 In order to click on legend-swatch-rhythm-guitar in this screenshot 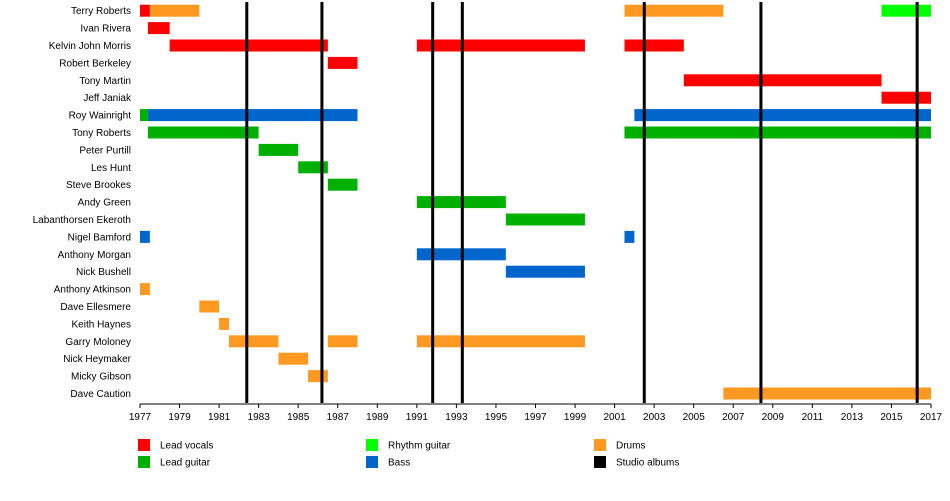, I will do `click(372, 445)`.